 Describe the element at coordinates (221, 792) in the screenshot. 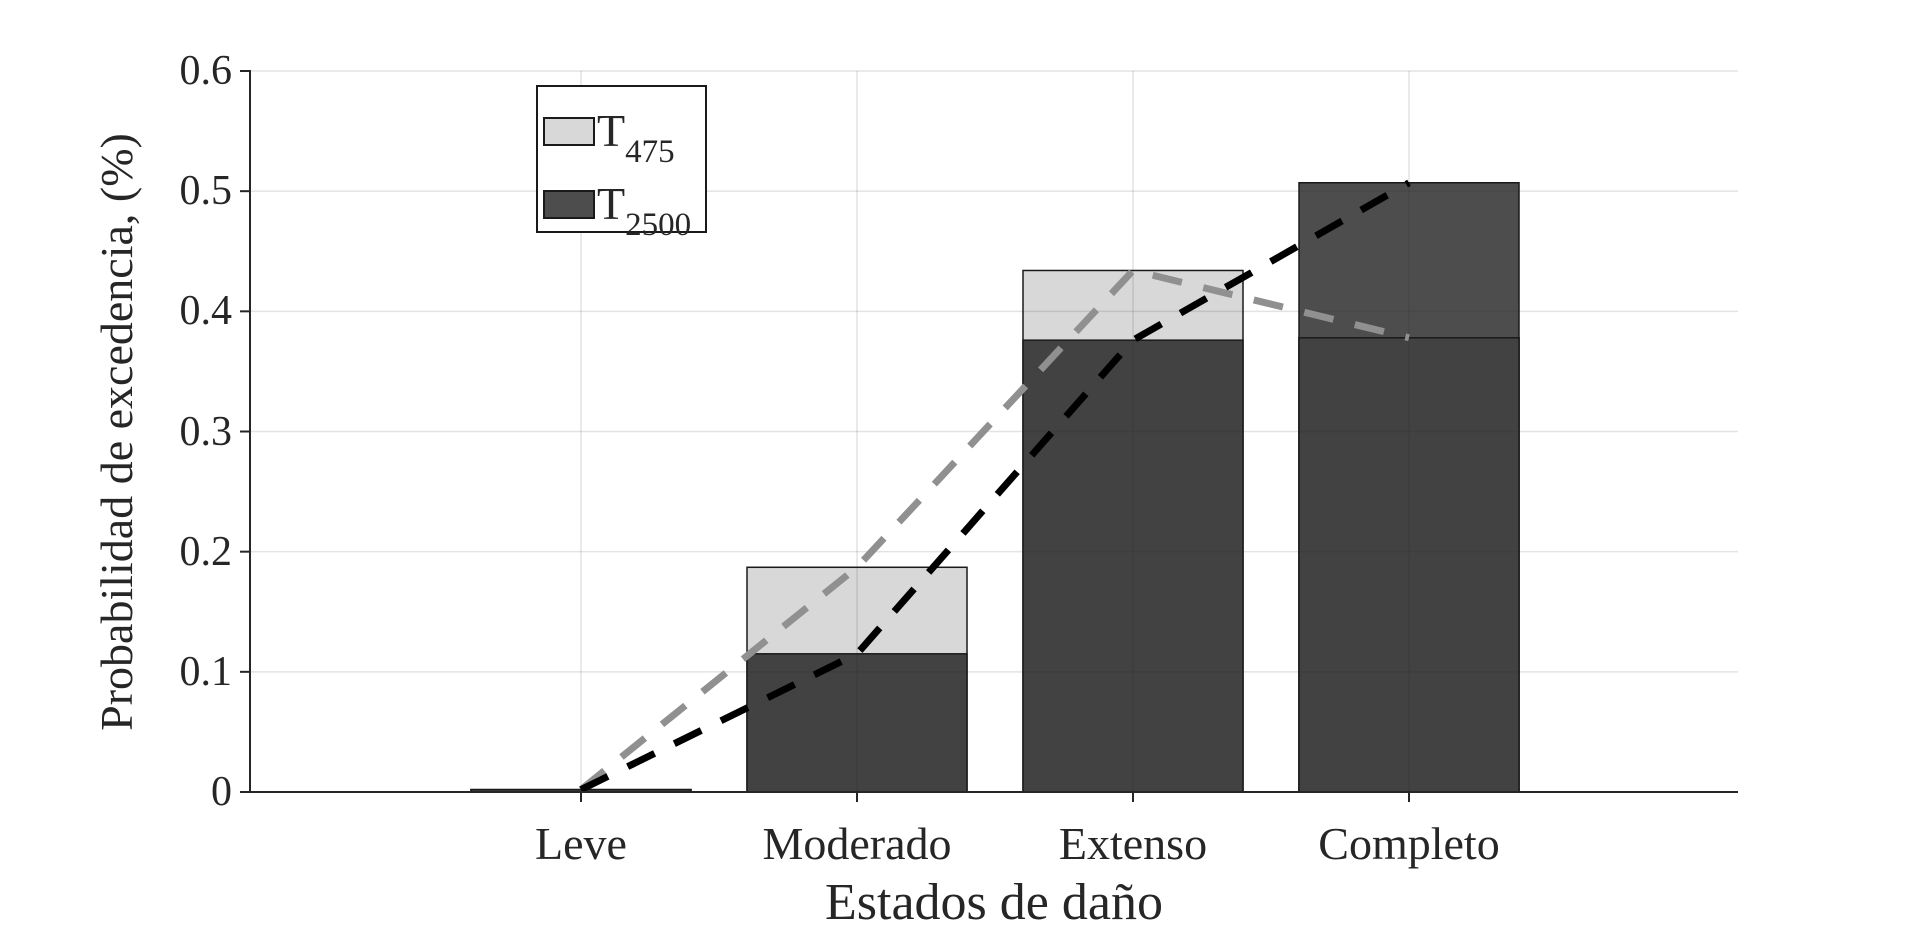

I see `y-tick-label-0: 0` at that location.